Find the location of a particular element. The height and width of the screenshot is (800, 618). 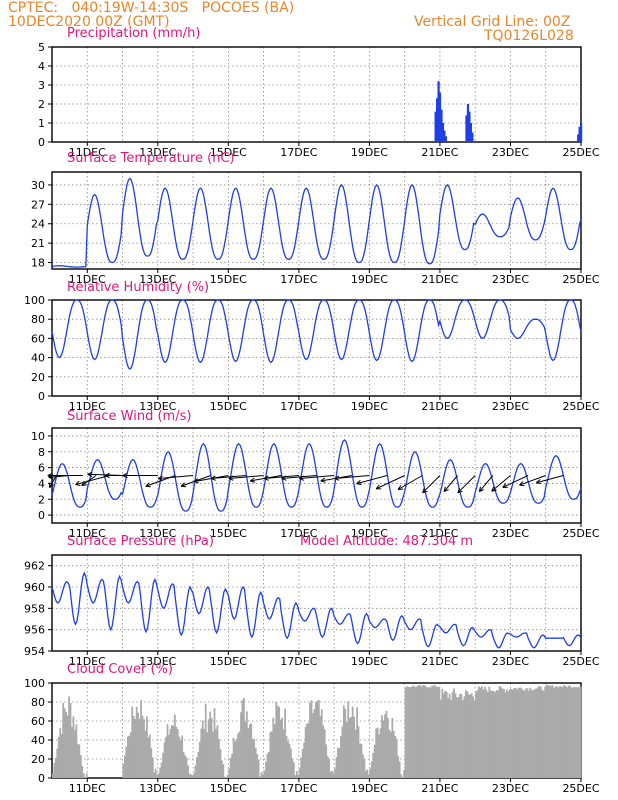

y-tick-label: 80 is located at coordinates (38, 319).